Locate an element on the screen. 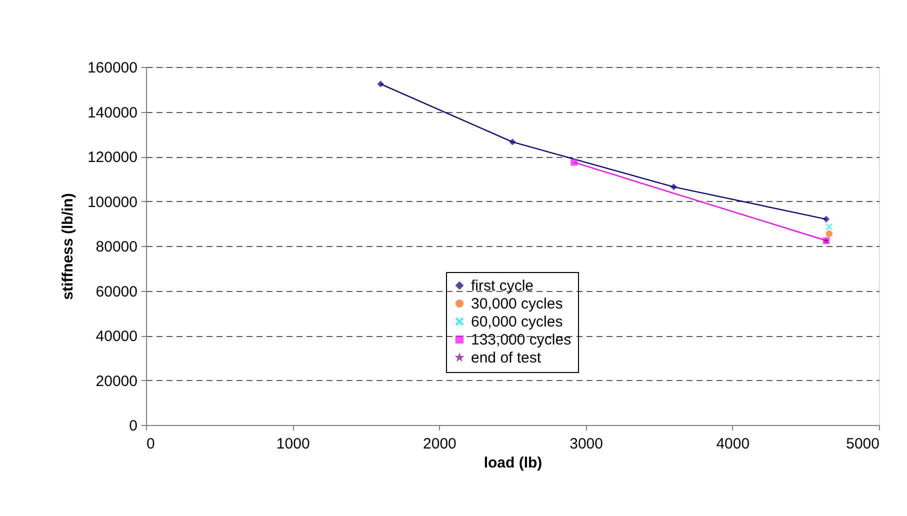  x-axis-title: load (lb) is located at coordinates (513, 463).